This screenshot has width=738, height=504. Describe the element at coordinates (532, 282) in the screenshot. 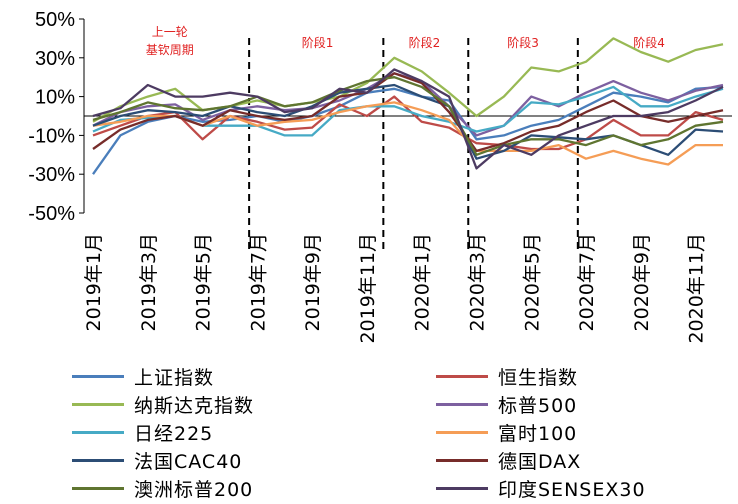

I see `x-tick-label: 2020年5月` at that location.